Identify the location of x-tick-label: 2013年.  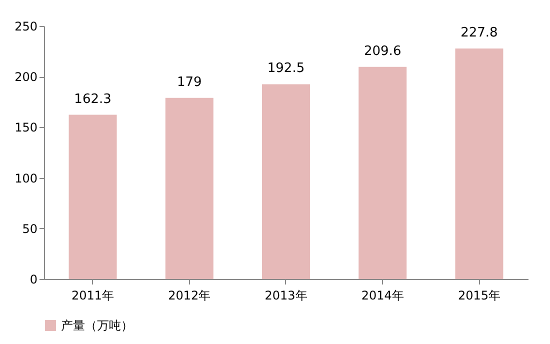
(286, 295).